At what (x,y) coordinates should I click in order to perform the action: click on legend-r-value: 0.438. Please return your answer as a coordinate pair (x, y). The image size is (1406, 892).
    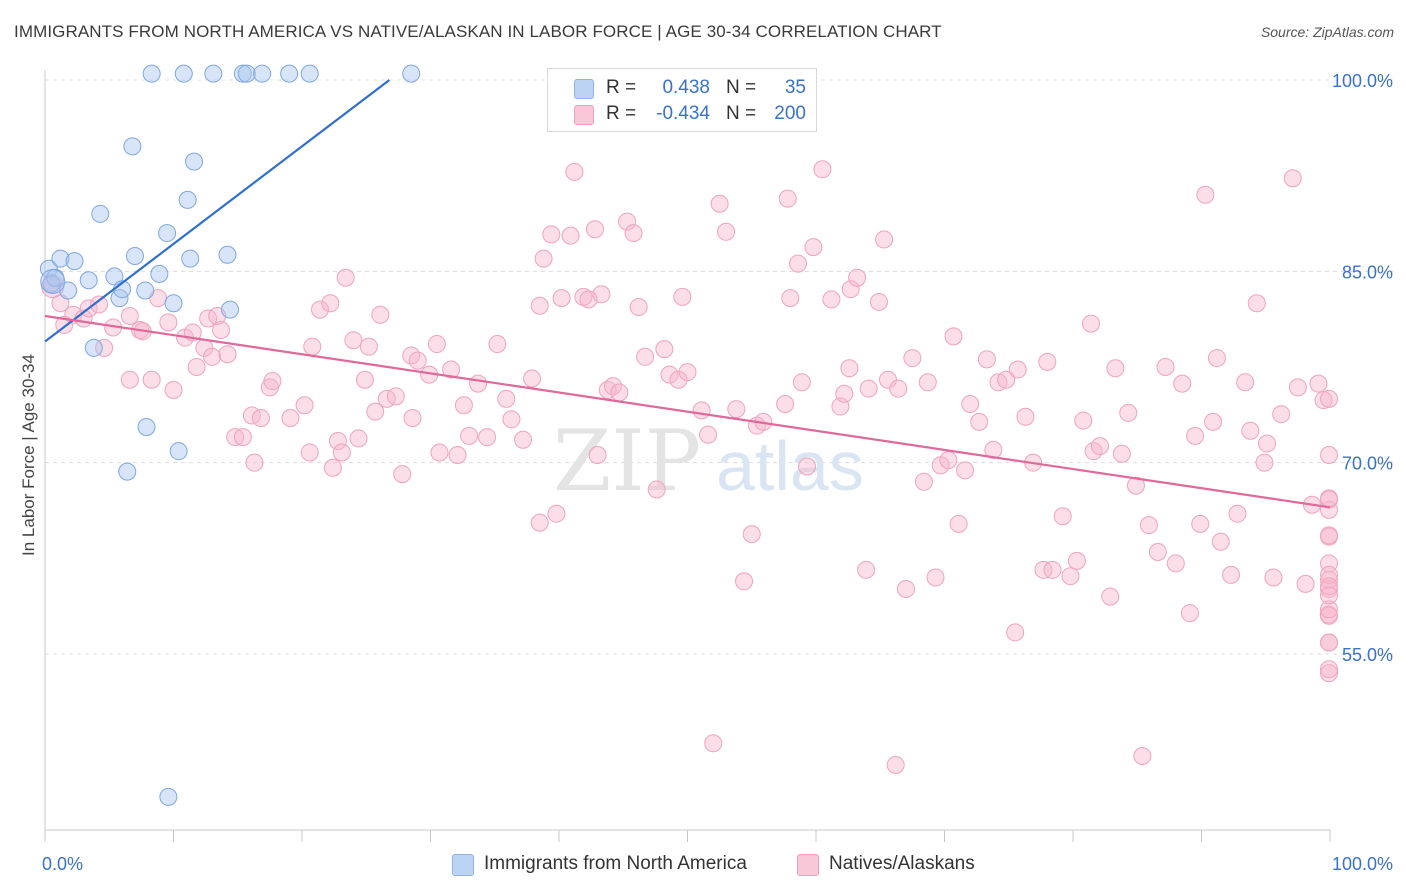
    Looking at the image, I should click on (686, 87).